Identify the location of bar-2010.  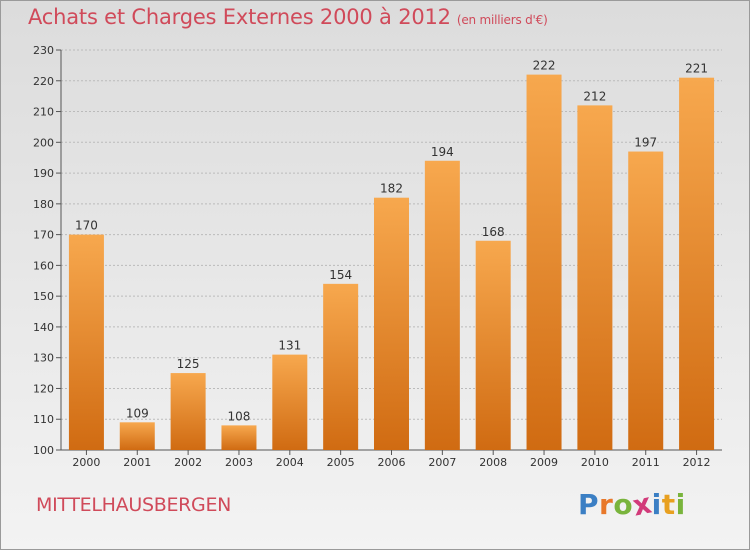
(595, 277).